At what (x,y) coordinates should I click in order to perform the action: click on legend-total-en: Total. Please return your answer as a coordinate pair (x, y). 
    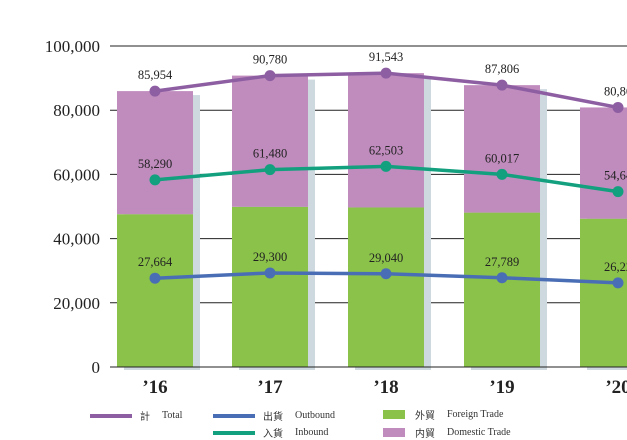
    Looking at the image, I should click on (172, 415).